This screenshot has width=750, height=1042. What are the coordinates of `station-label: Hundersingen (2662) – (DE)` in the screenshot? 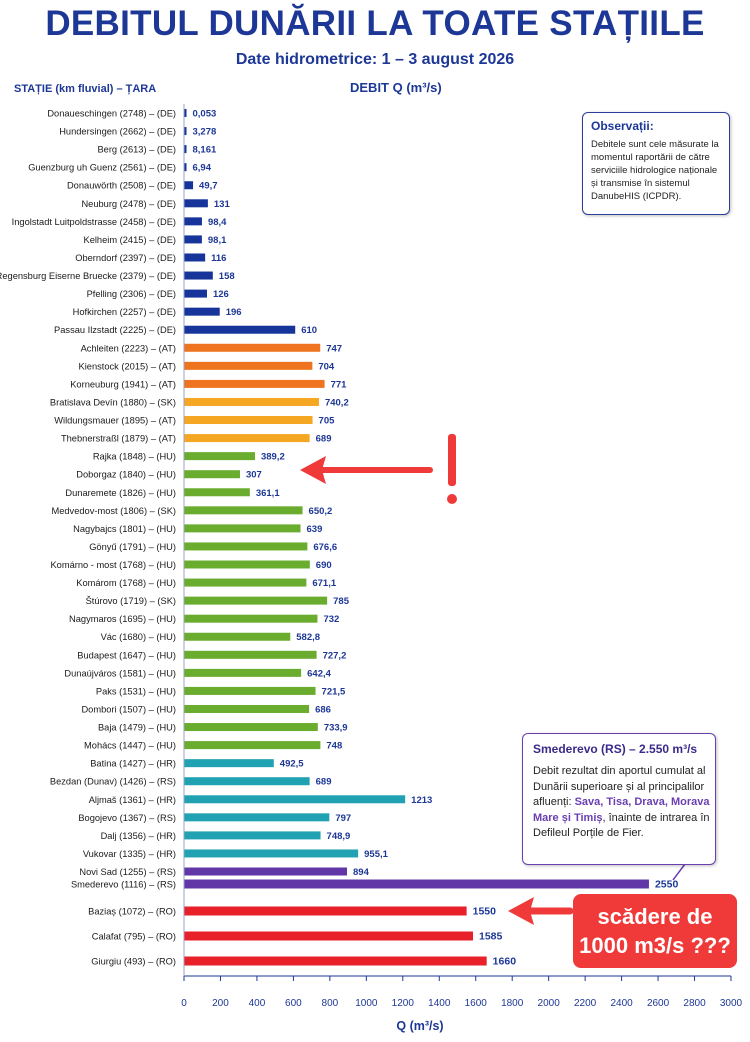 It's located at (117, 132).